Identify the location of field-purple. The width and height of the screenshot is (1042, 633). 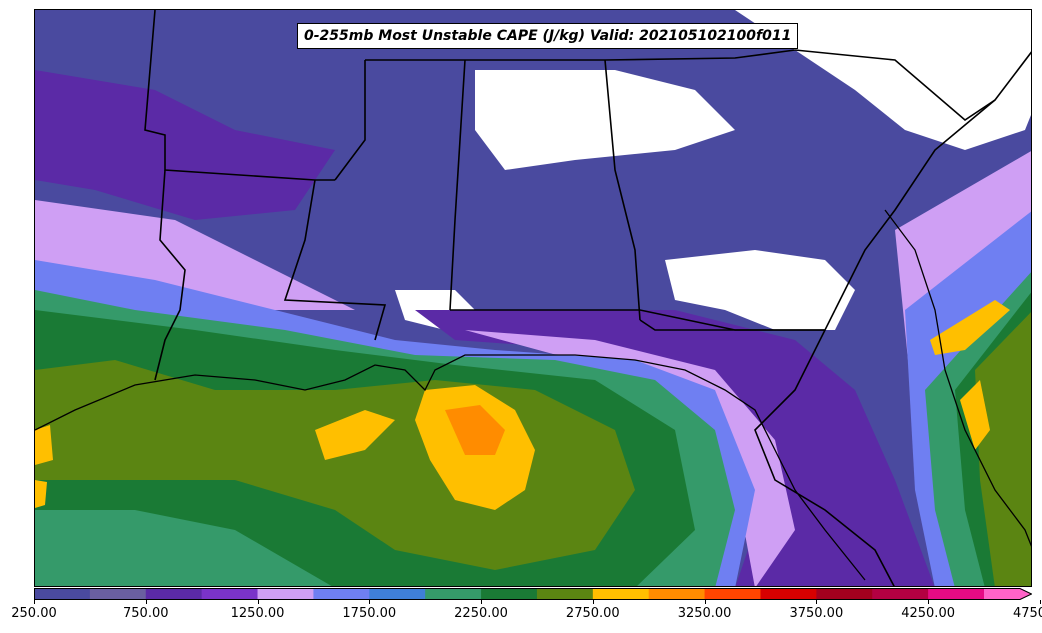
(185, 145).